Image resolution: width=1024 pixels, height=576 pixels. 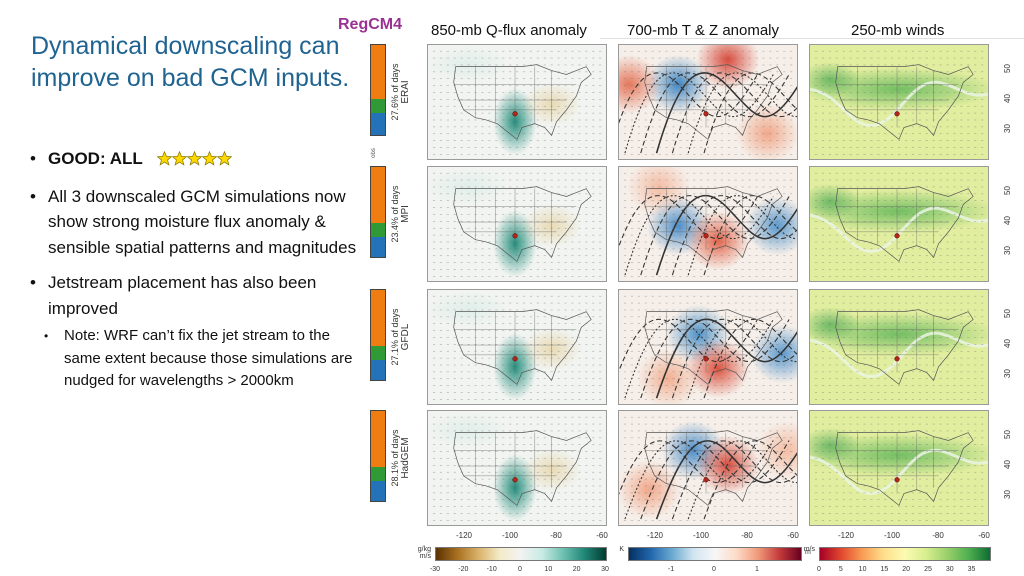 I want to click on model-name: HadGEM, so click(x=405, y=458).